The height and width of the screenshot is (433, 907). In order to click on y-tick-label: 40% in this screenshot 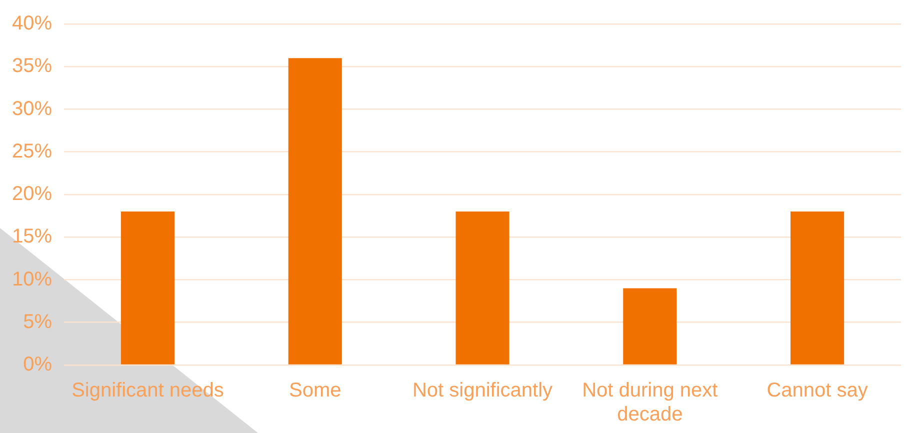, I will do `click(32, 23)`.